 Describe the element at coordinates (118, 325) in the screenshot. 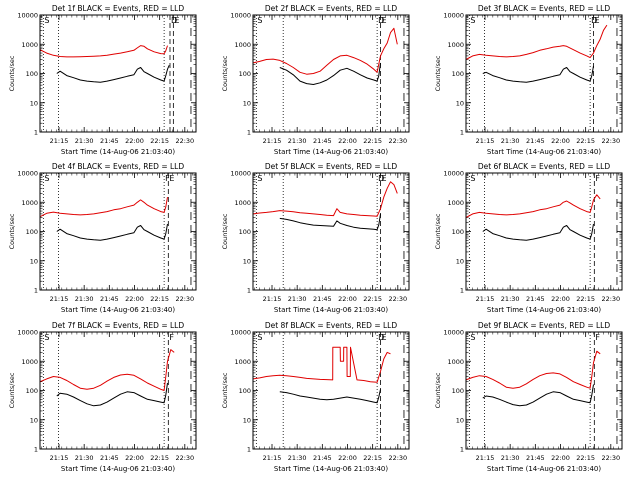

I see `panel-title: Det 7f BLACK = Events, RED = LLD` at that location.